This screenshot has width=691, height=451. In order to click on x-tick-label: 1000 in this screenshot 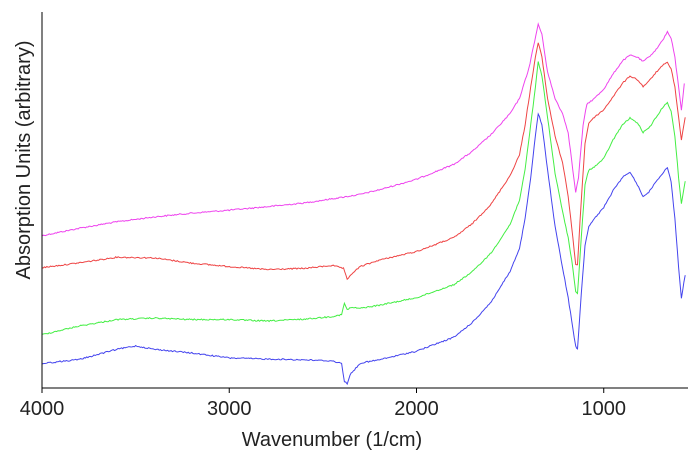, I will do `click(603, 409)`.